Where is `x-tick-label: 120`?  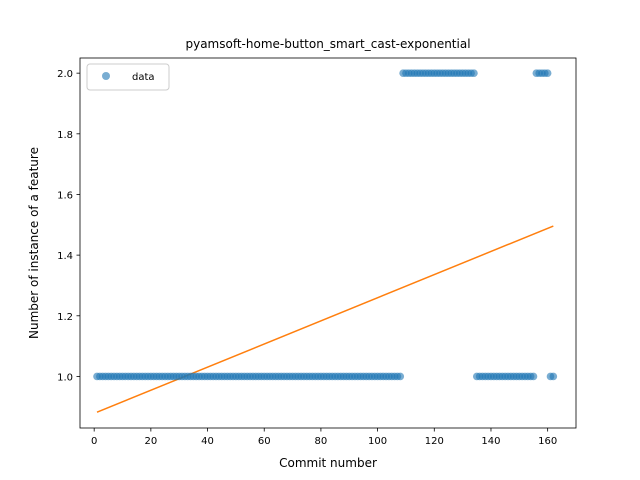
x-tick-label: 120 is located at coordinates (434, 441).